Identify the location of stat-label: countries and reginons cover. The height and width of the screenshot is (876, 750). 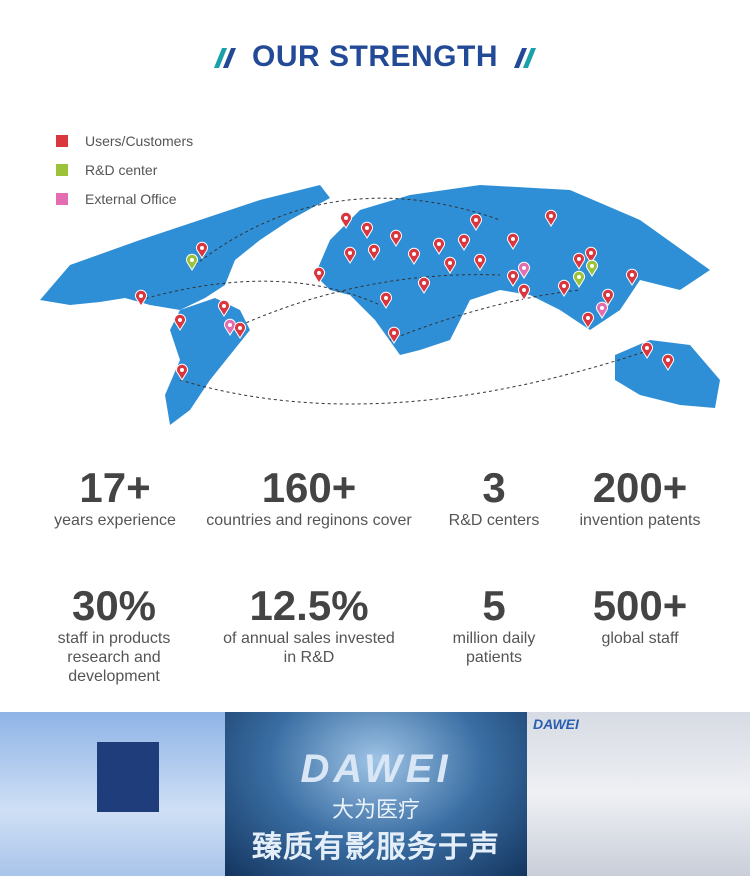
(309, 520).